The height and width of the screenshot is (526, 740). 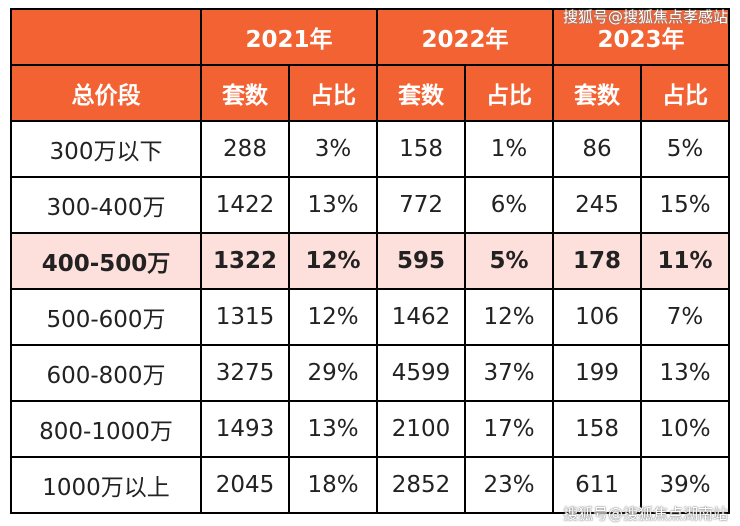 What do you see at coordinates (597, 261) in the screenshot?
I see `count-cell: 178` at bounding box center [597, 261].